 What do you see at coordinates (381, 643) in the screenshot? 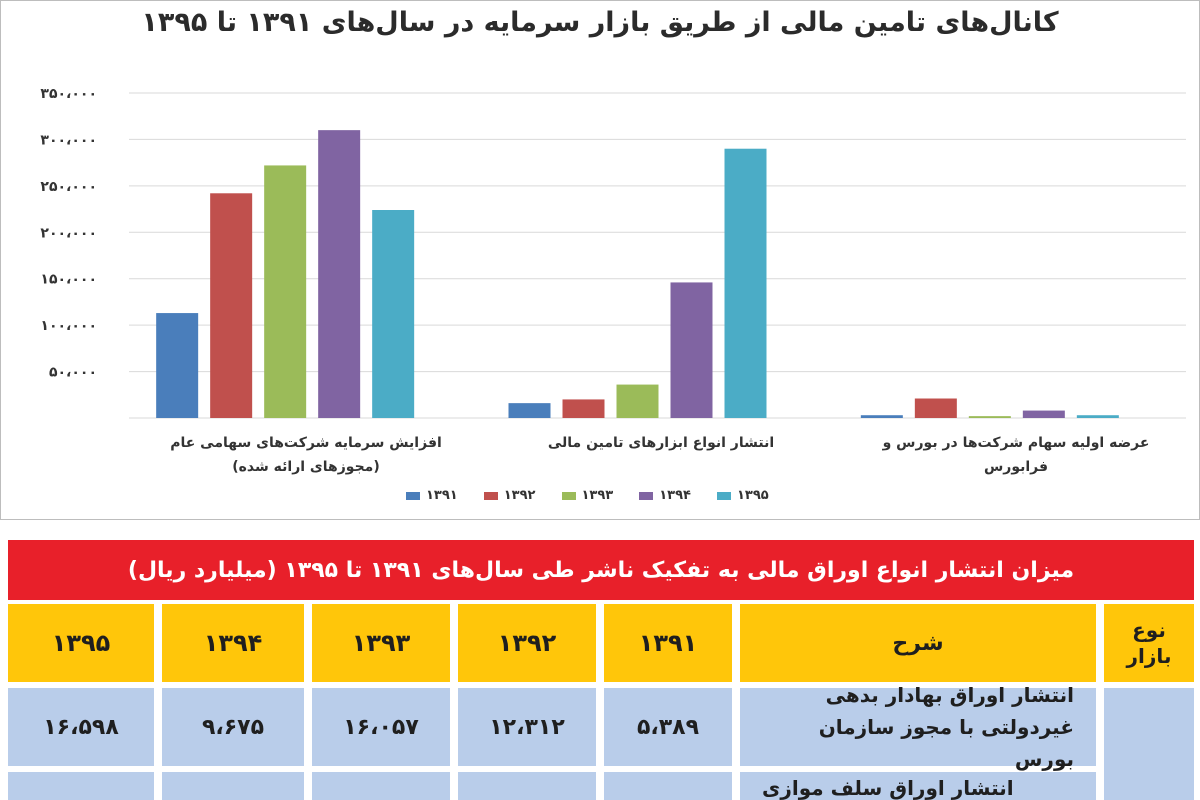
I see `col-header-1393: ۱۳۹۳` at bounding box center [381, 643].